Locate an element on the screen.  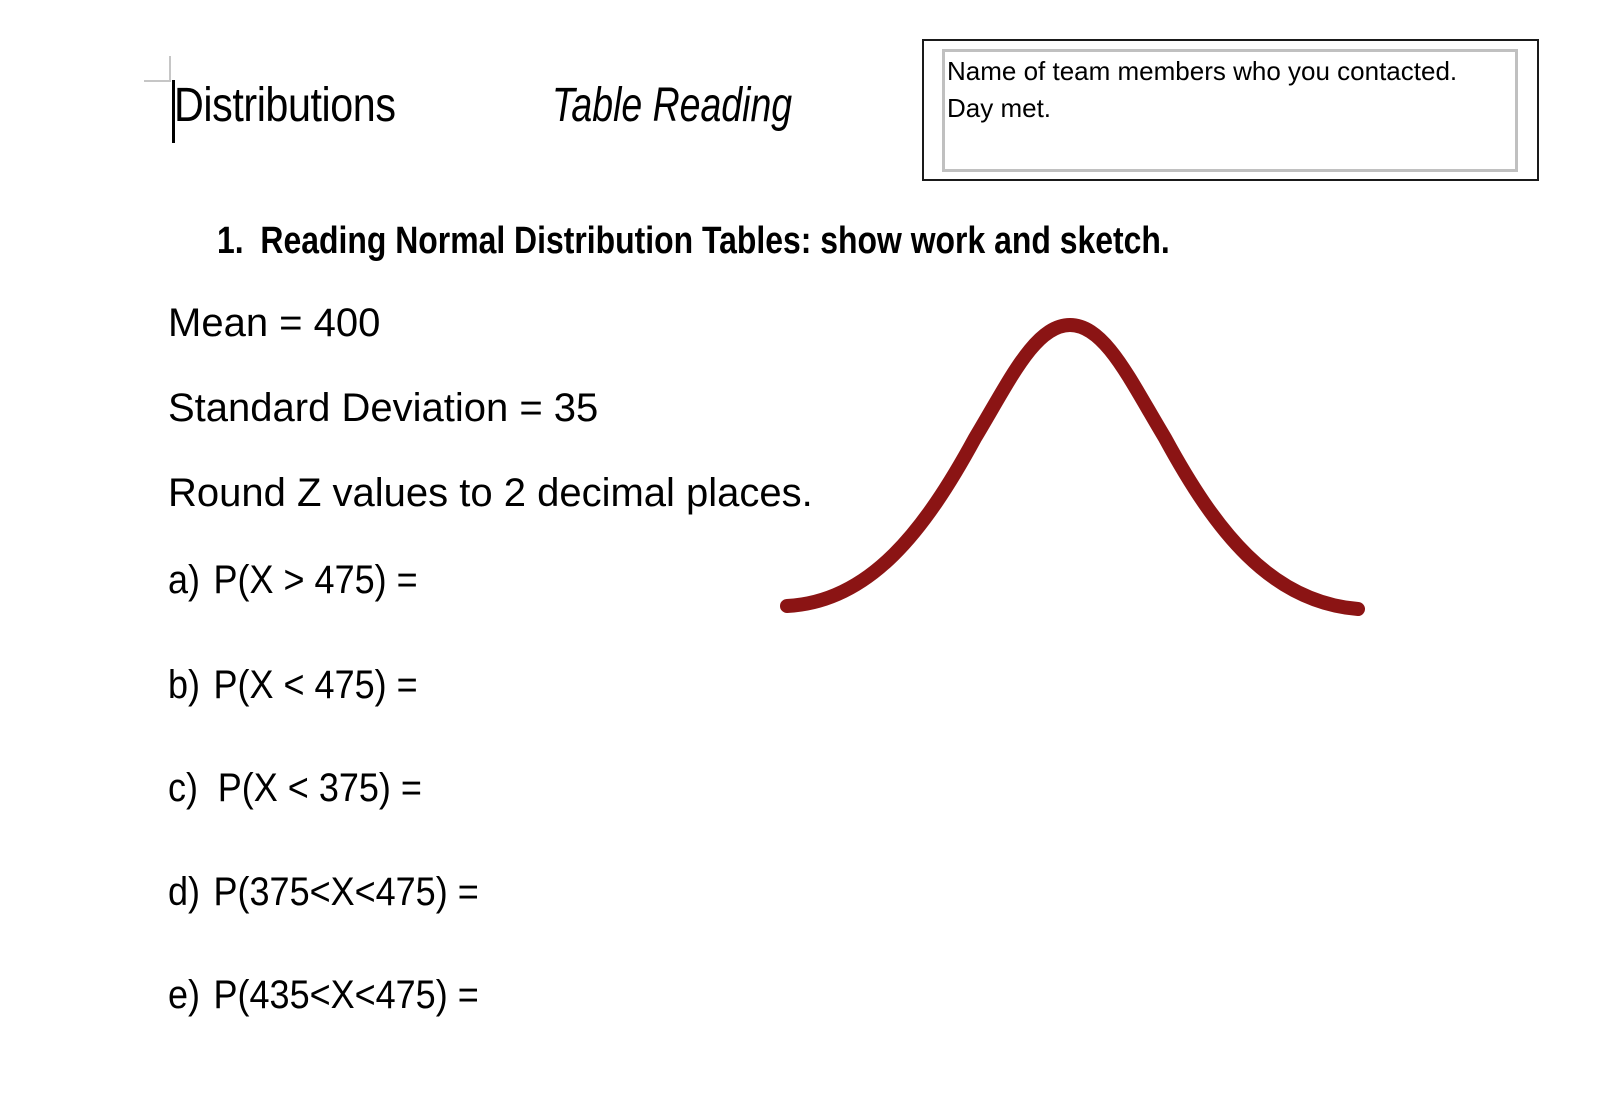
text-cursor is located at coordinates (173, 111).